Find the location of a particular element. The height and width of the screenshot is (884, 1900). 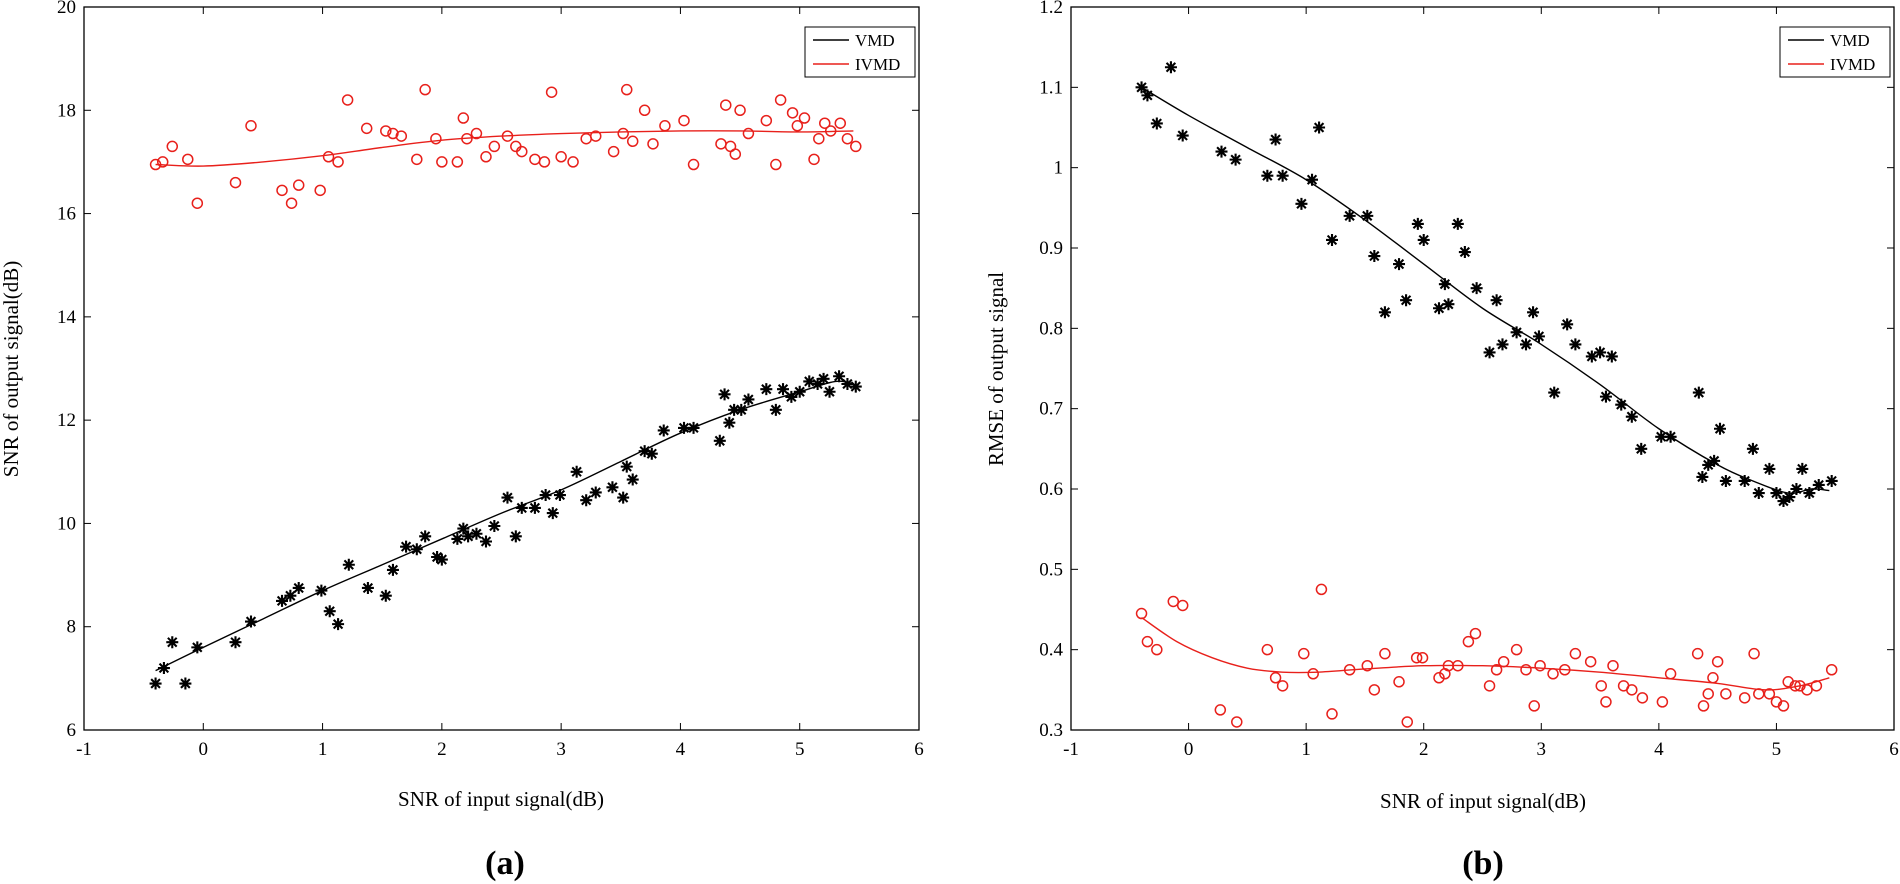

y-tick-label-a: 14 is located at coordinates (67, 317).